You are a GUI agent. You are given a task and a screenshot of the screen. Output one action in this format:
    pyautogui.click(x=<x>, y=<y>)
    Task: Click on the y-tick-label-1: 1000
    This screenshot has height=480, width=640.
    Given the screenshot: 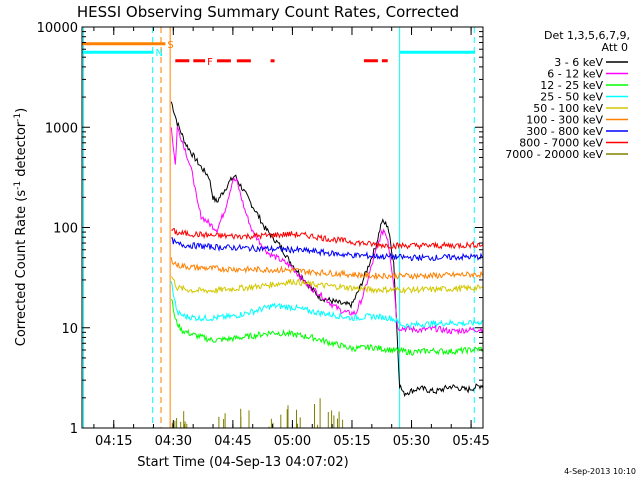 What is the action you would take?
    pyautogui.click(x=61, y=128)
    